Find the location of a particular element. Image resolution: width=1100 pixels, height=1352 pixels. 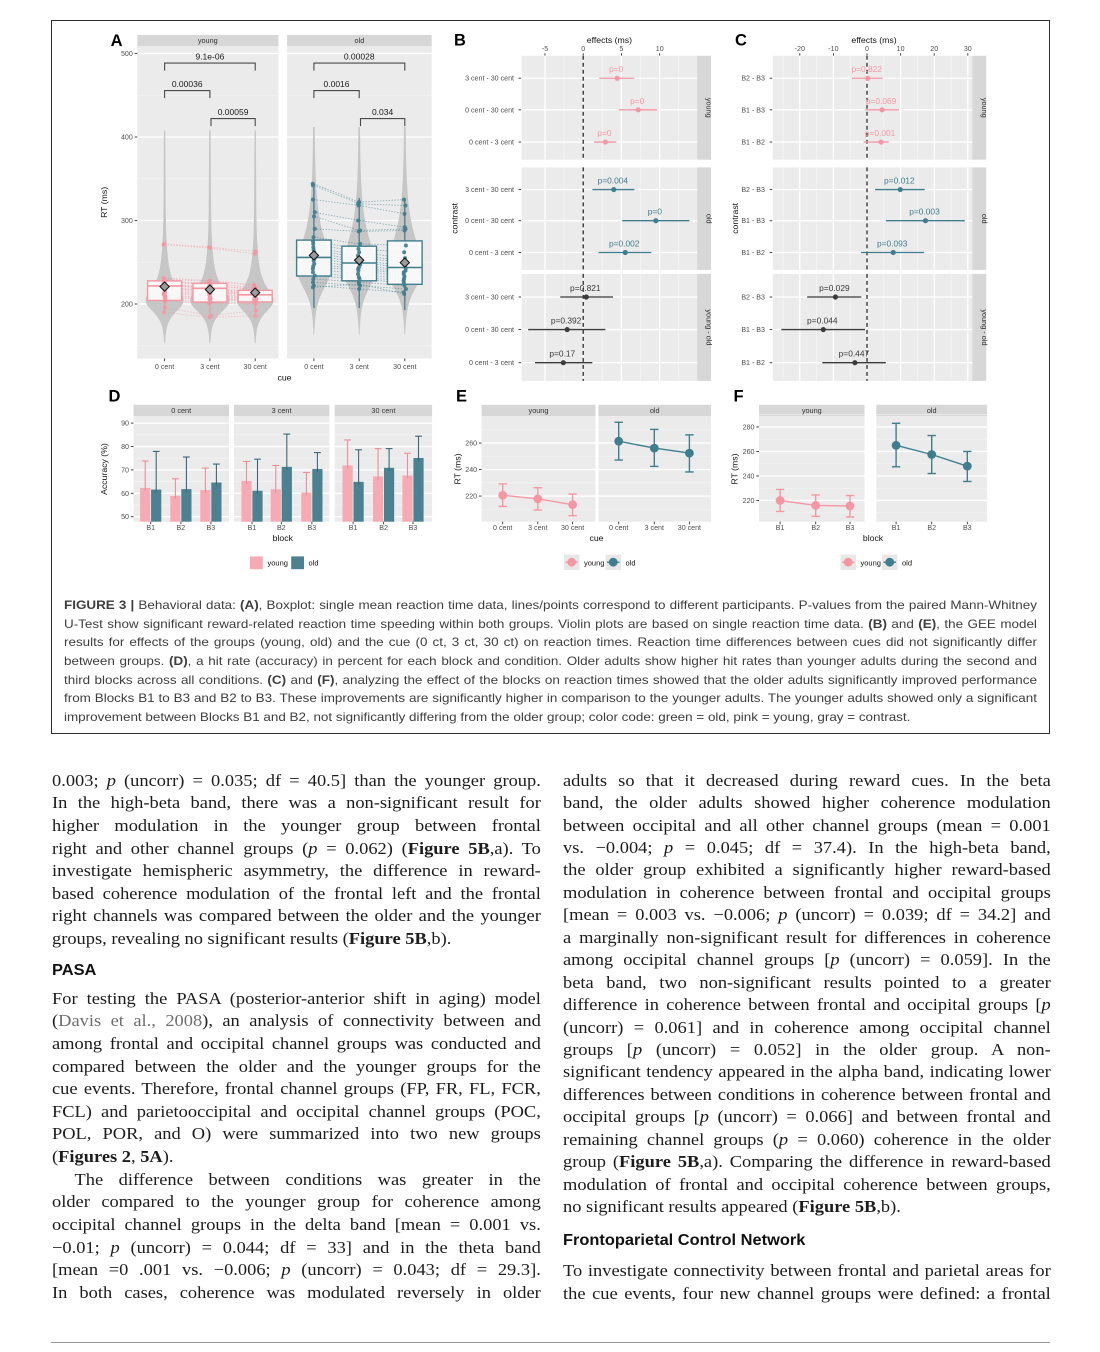

svg-text: 0.00059 is located at coordinates (233, 112).